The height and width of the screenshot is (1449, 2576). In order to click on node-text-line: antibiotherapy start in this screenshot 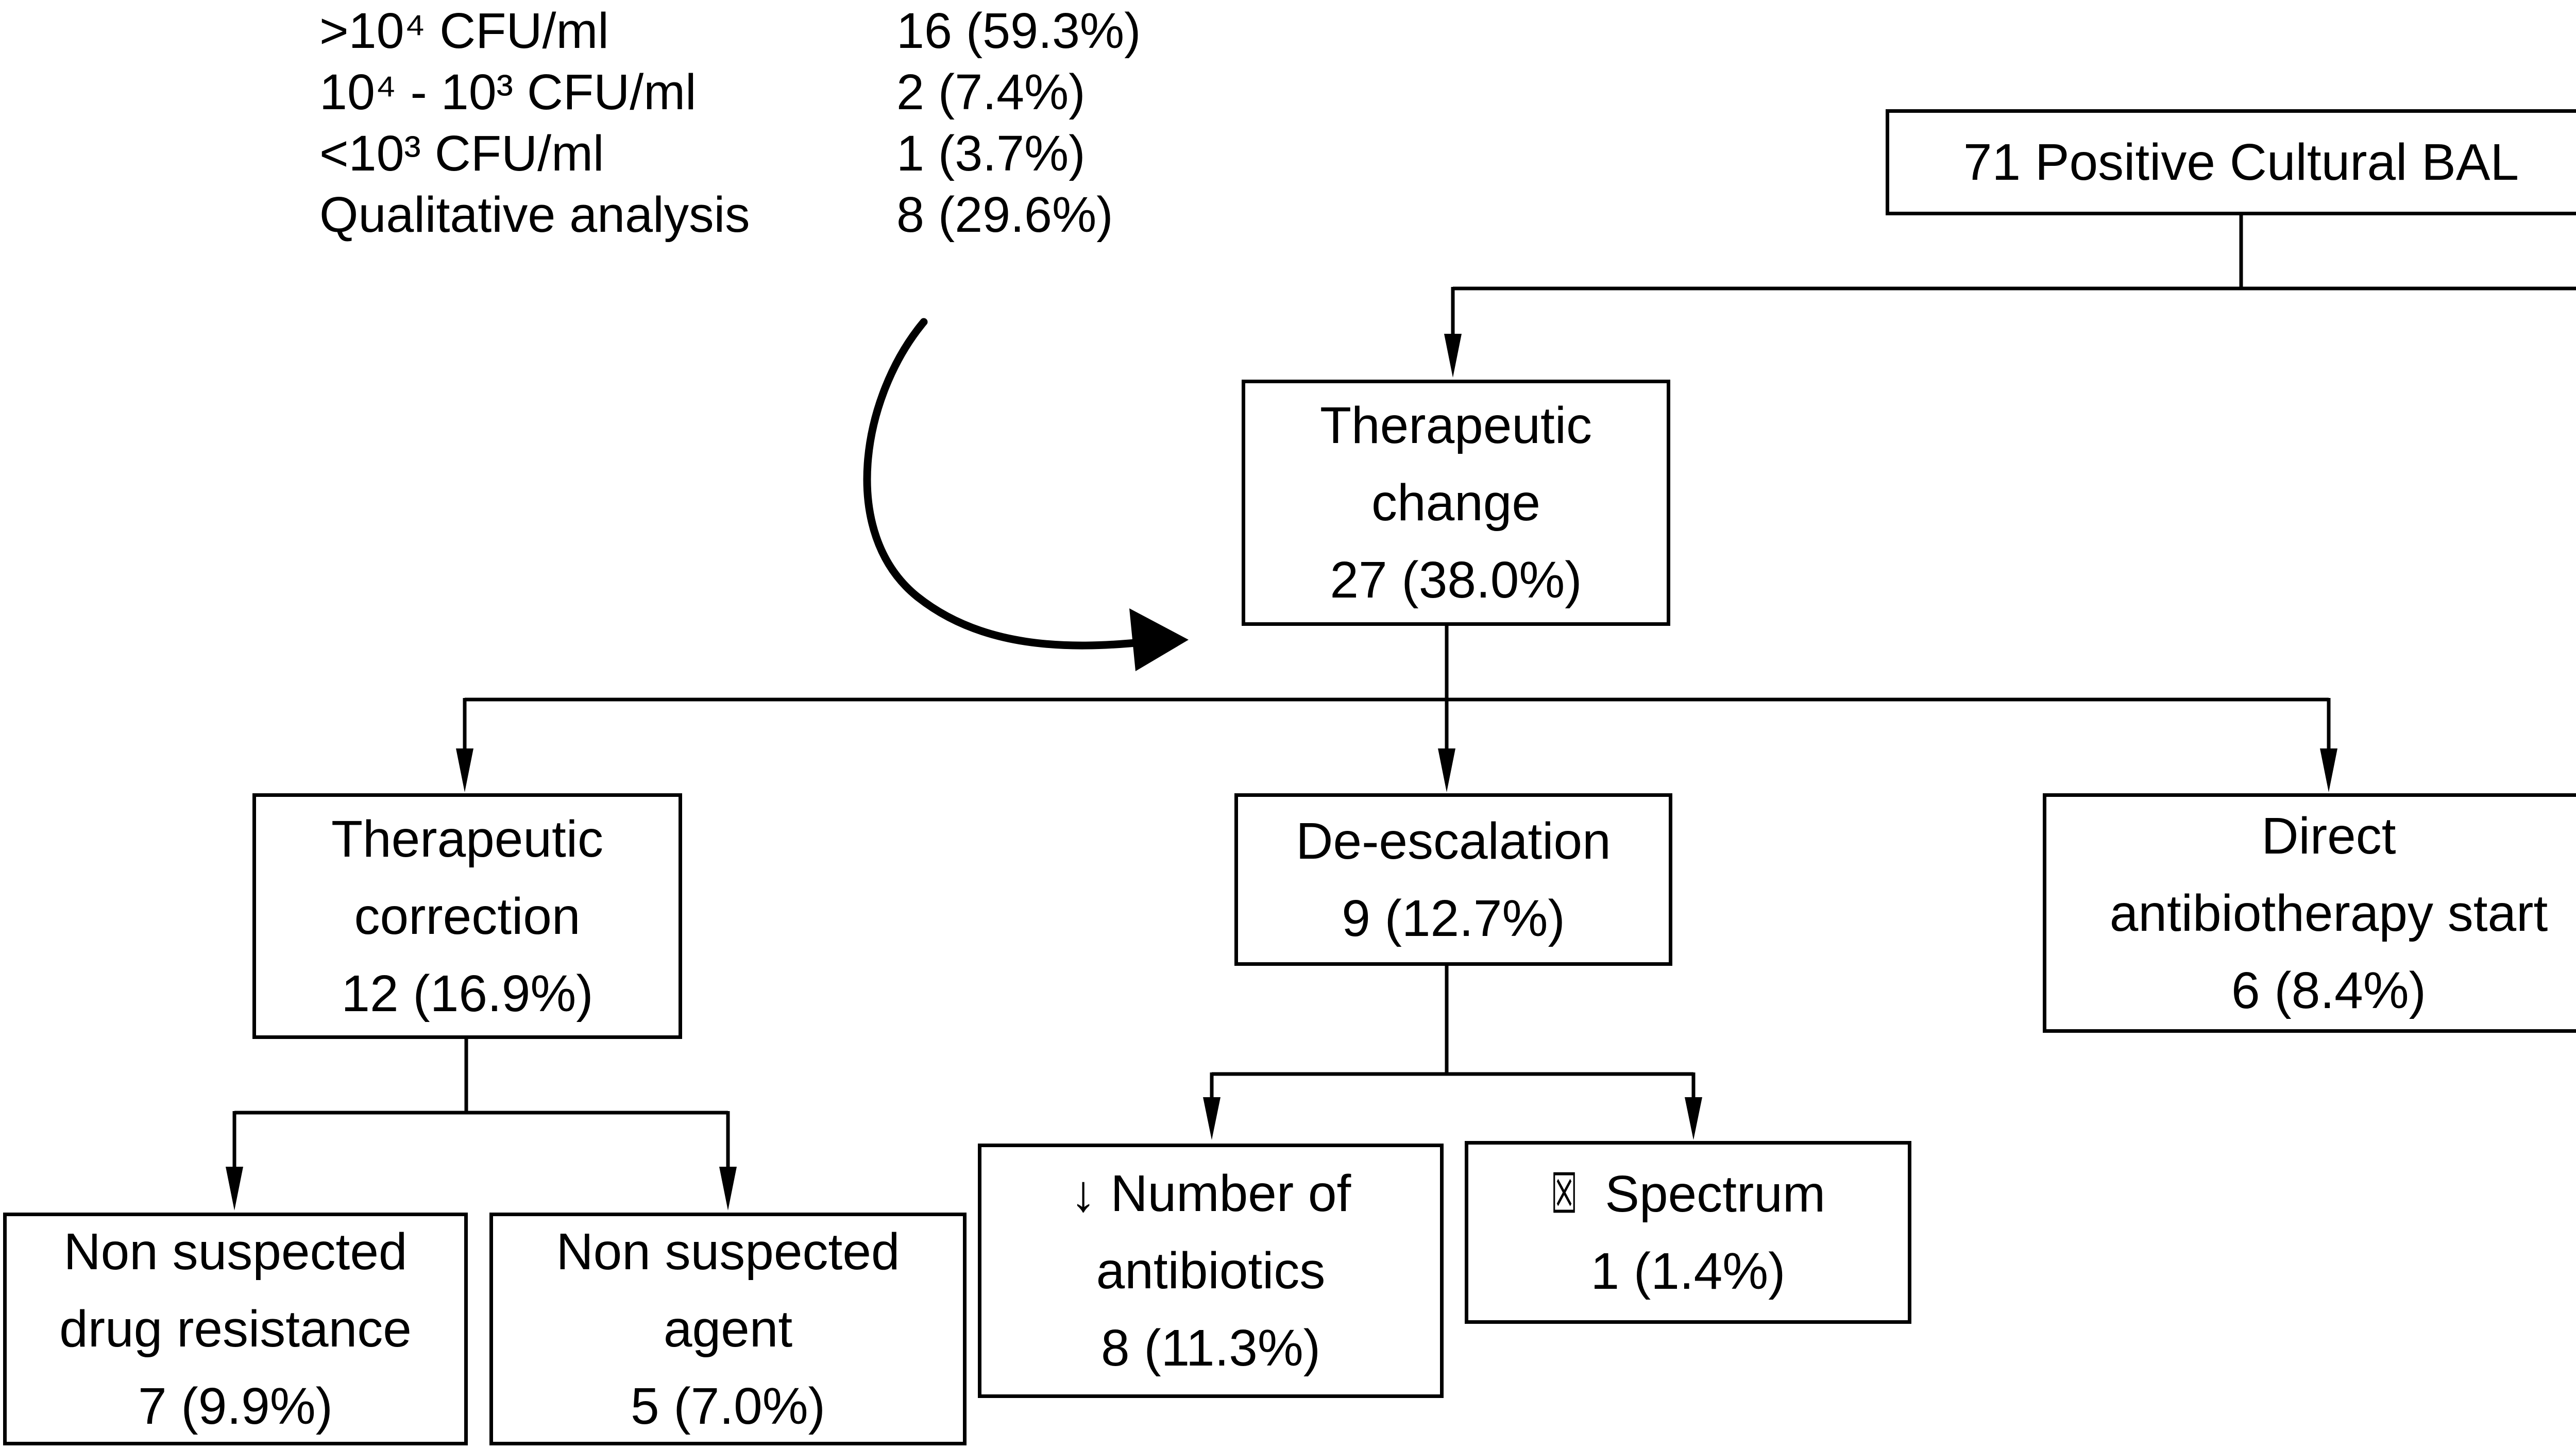, I will do `click(2328, 913)`.